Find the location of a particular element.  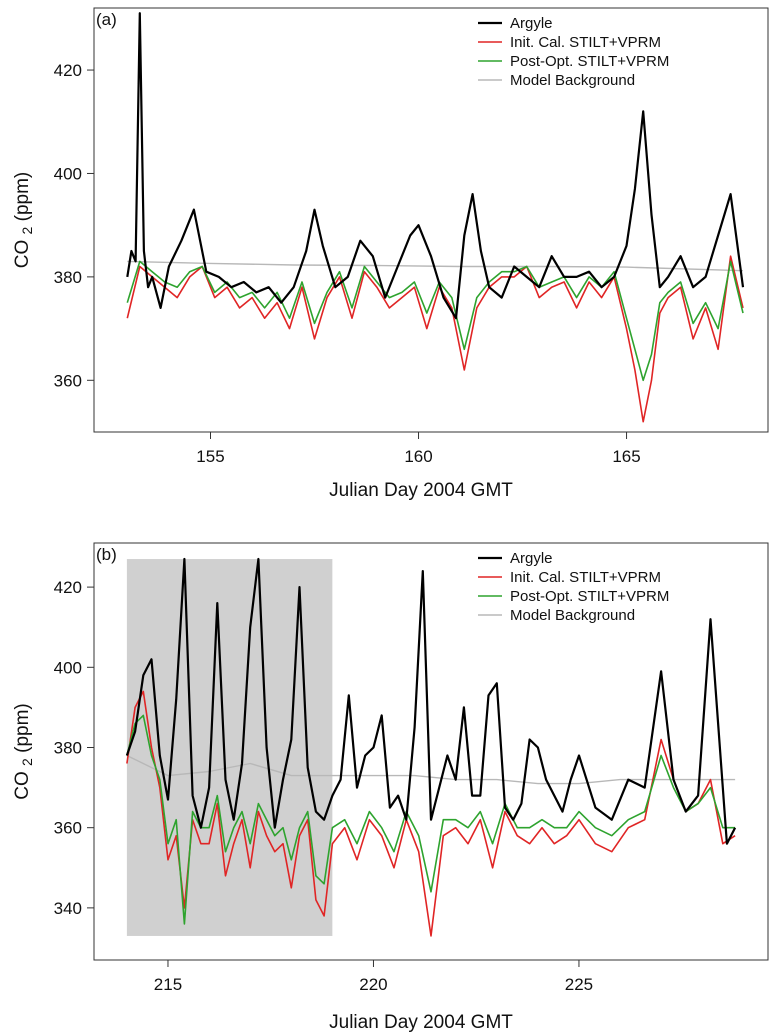

series-line-post-opt-stilt-vprm is located at coordinates (435, 321).